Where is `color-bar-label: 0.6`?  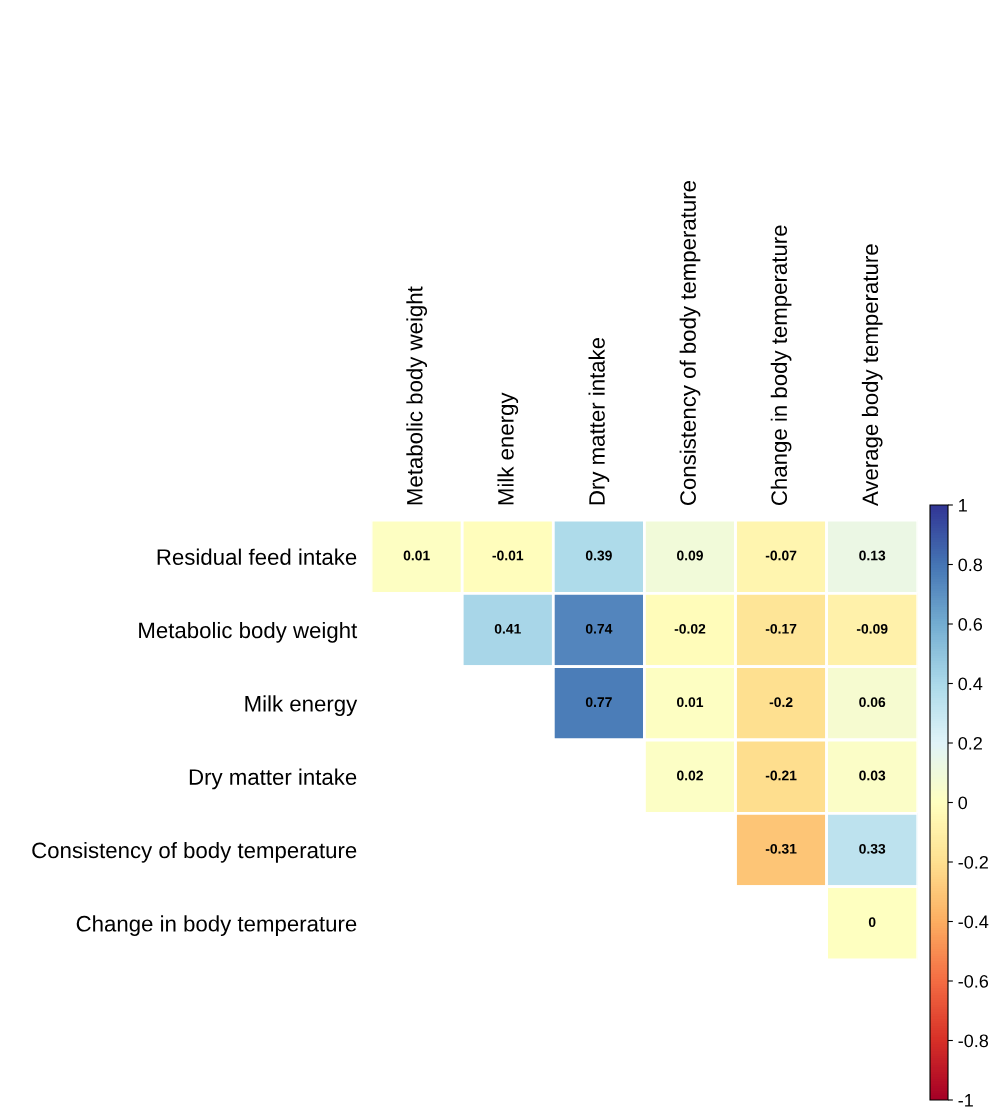
color-bar-label: 0.6 is located at coordinates (970, 624).